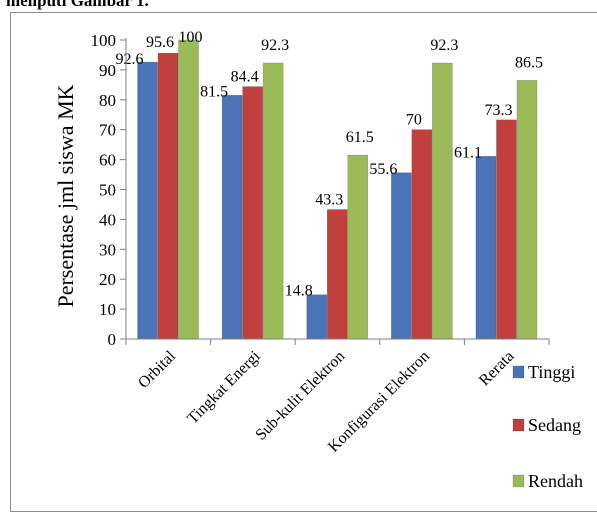  I want to click on data-label-rendah: 86.5, so click(529, 62).